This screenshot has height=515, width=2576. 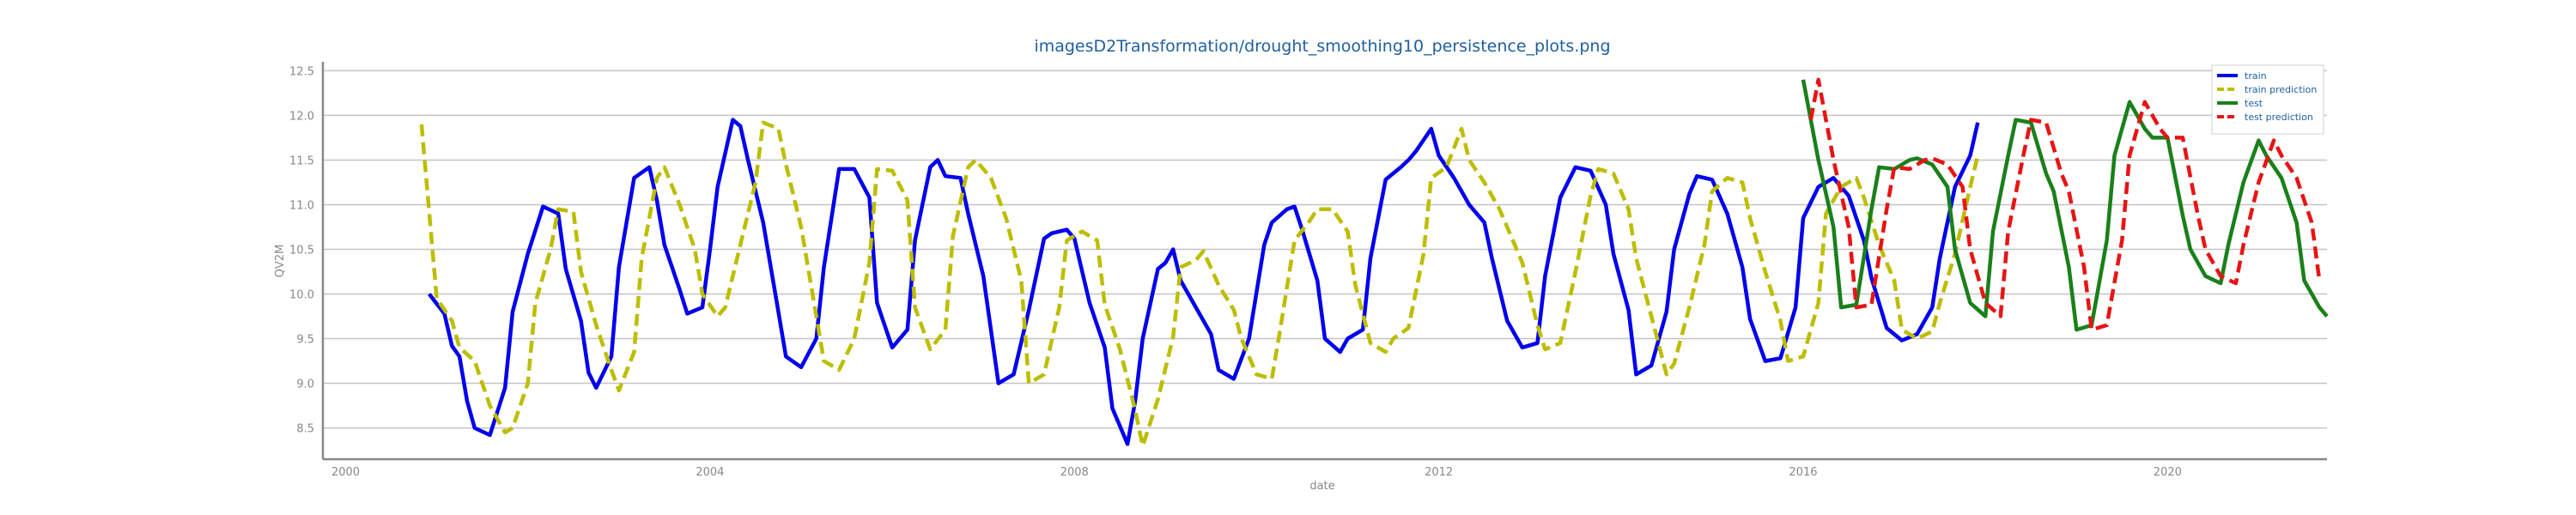 What do you see at coordinates (1439, 472) in the screenshot?
I see `x-tick-label: 2012` at bounding box center [1439, 472].